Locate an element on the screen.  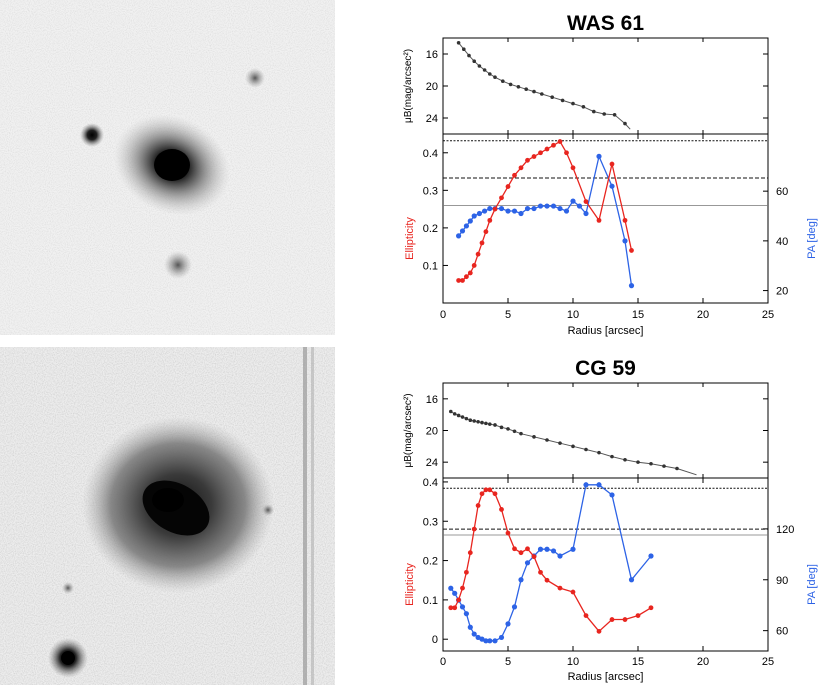
ellip-ylabel: Ellipticity is located at coordinates (410, 238).